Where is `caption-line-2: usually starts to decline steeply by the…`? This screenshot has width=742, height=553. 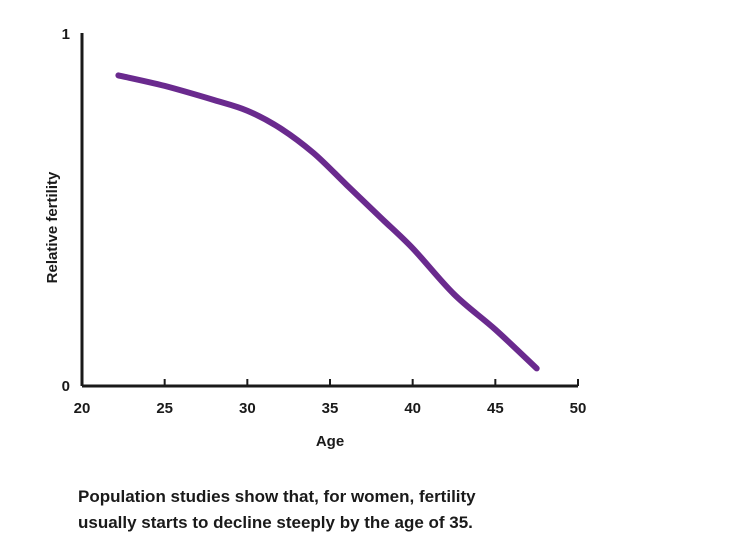 caption-line-2: usually starts to decline steeply by the… is located at coordinates (275, 522).